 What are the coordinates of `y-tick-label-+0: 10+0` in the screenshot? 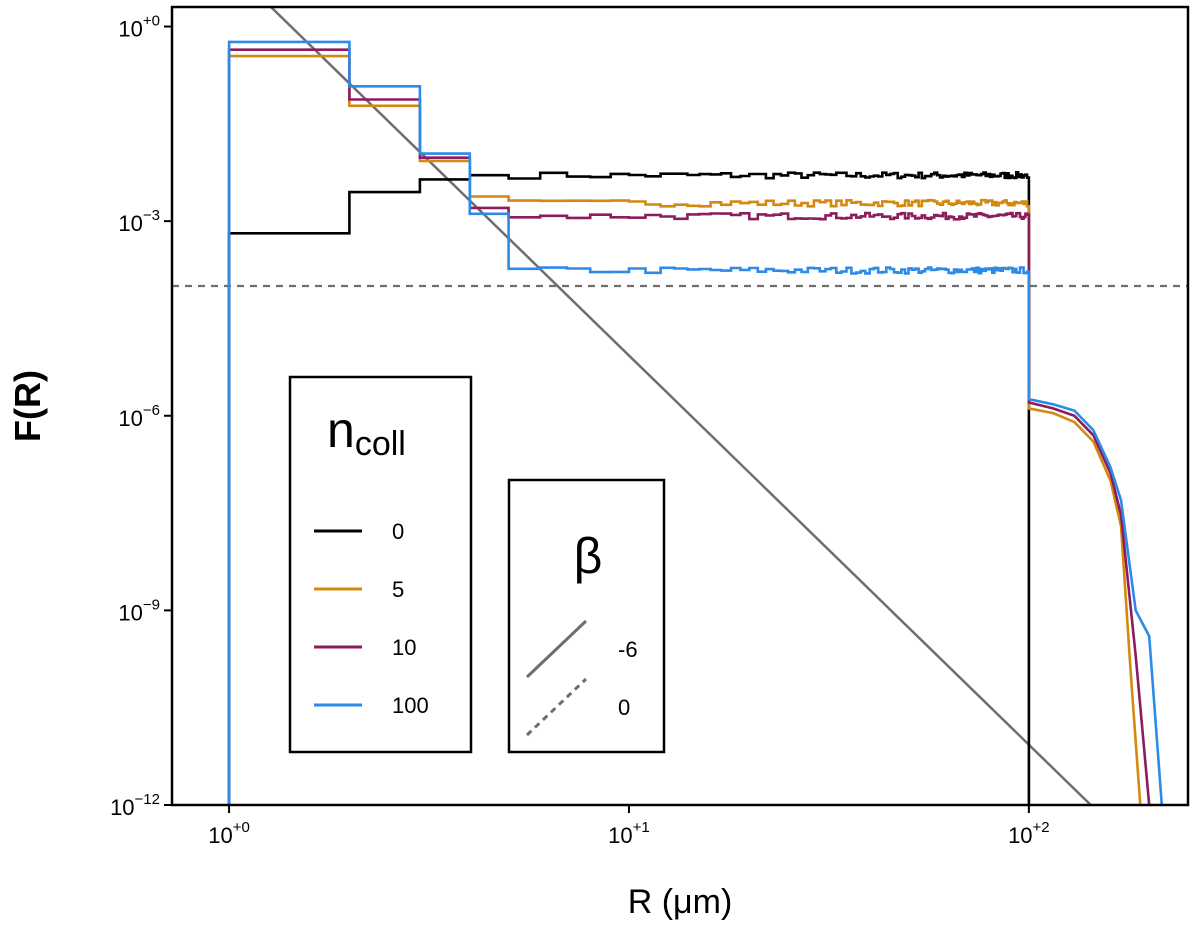 It's located at (139, 27).